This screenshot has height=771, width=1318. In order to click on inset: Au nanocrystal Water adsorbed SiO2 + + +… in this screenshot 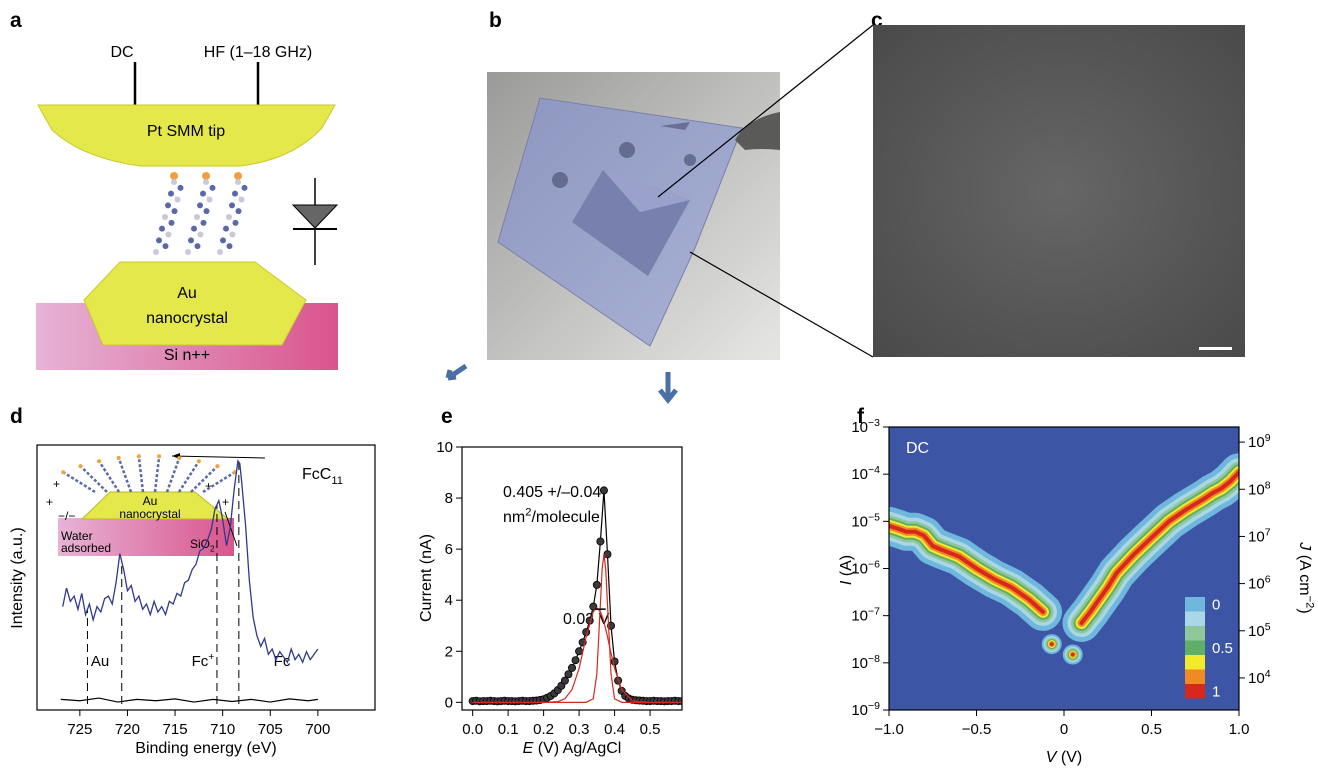, I will do `click(156, 504)`.